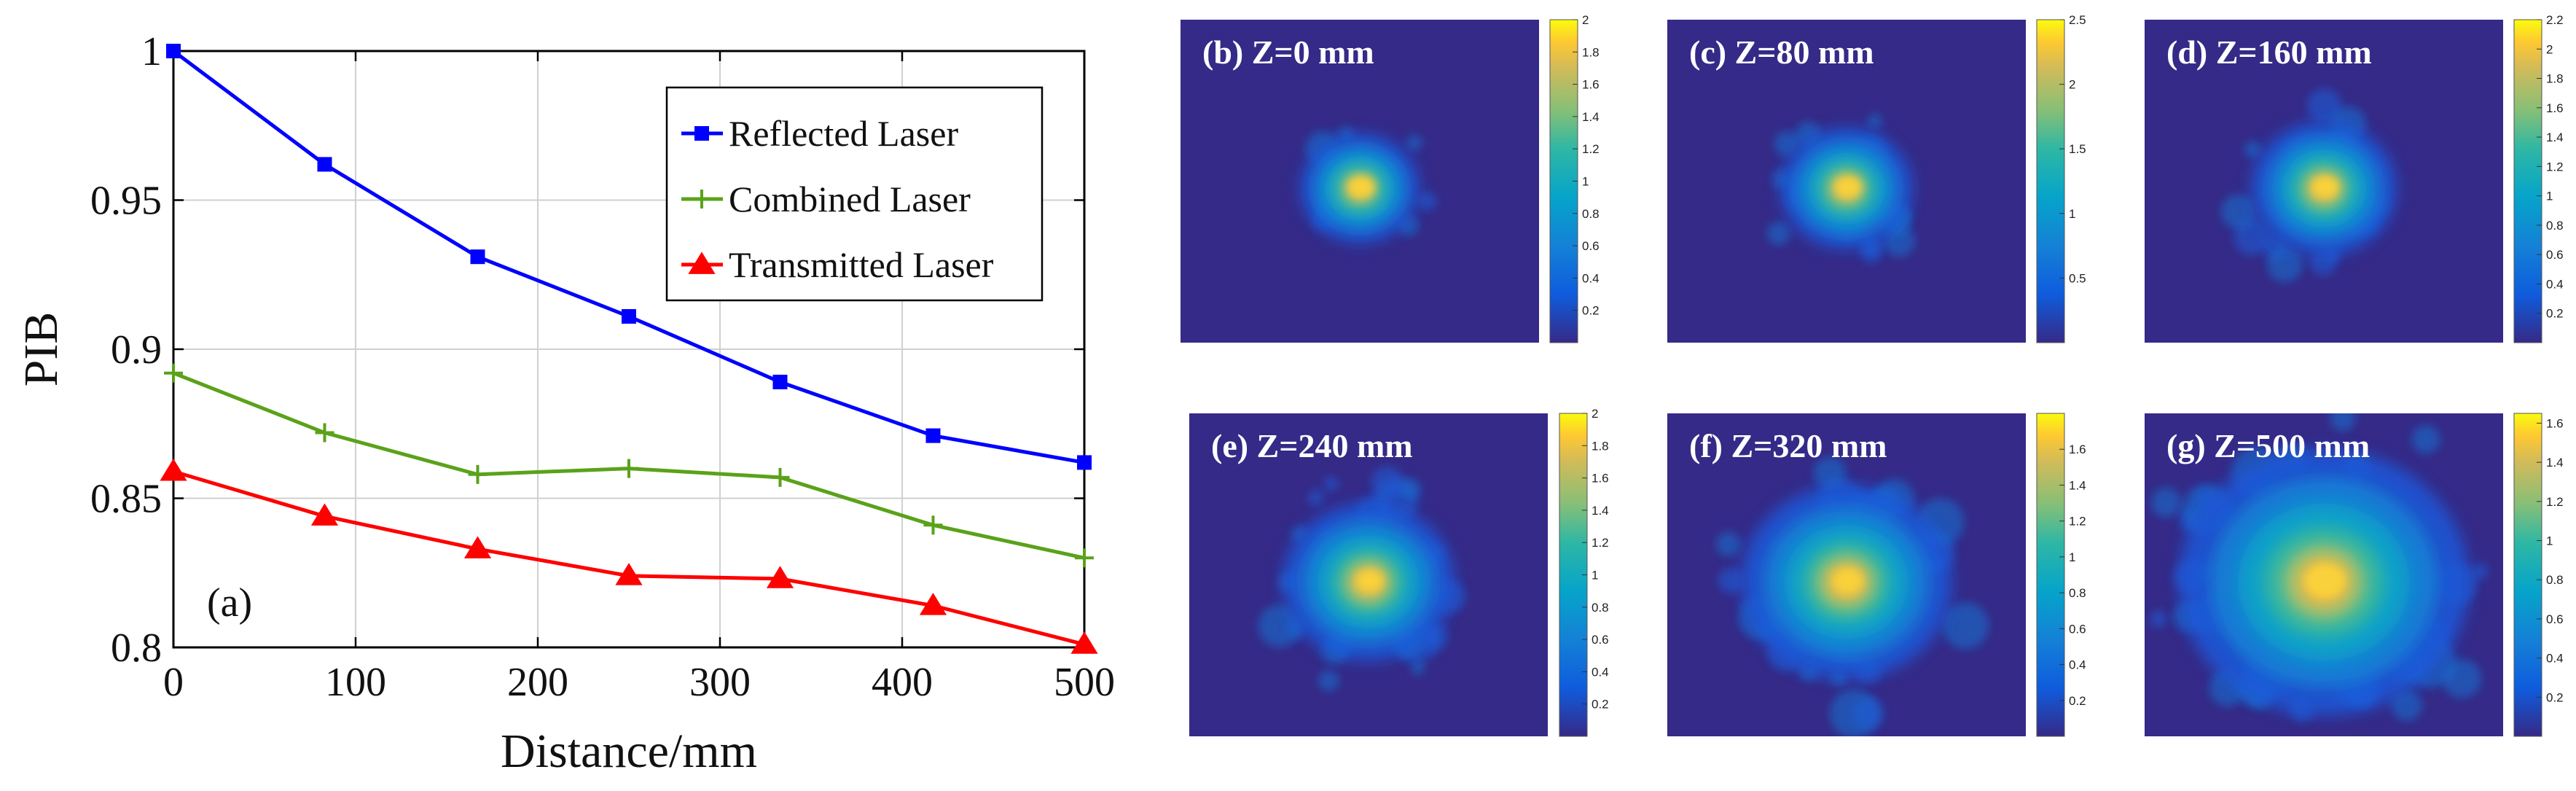 The height and width of the screenshot is (791, 2576). Describe the element at coordinates (902, 682) in the screenshot. I see `x-tick-label: 400` at that location.